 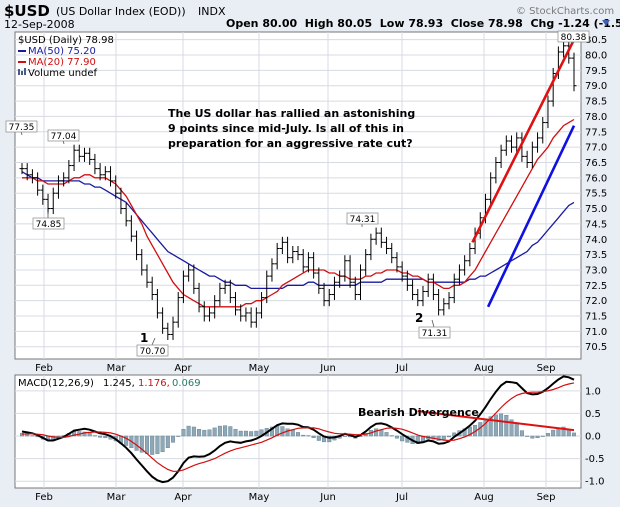 I want to click on price-x-tick-label: Apr, so click(x=183, y=368).